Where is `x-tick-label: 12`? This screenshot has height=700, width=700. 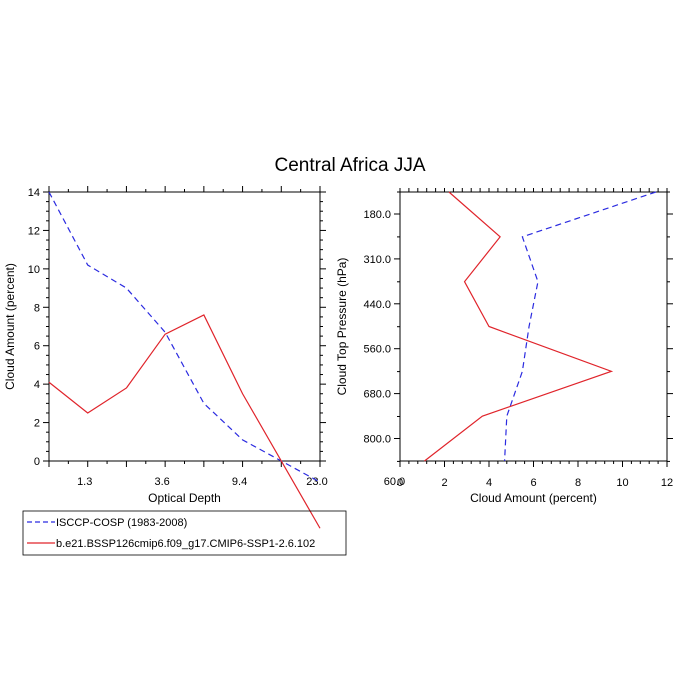 x-tick-label: 12 is located at coordinates (667, 483).